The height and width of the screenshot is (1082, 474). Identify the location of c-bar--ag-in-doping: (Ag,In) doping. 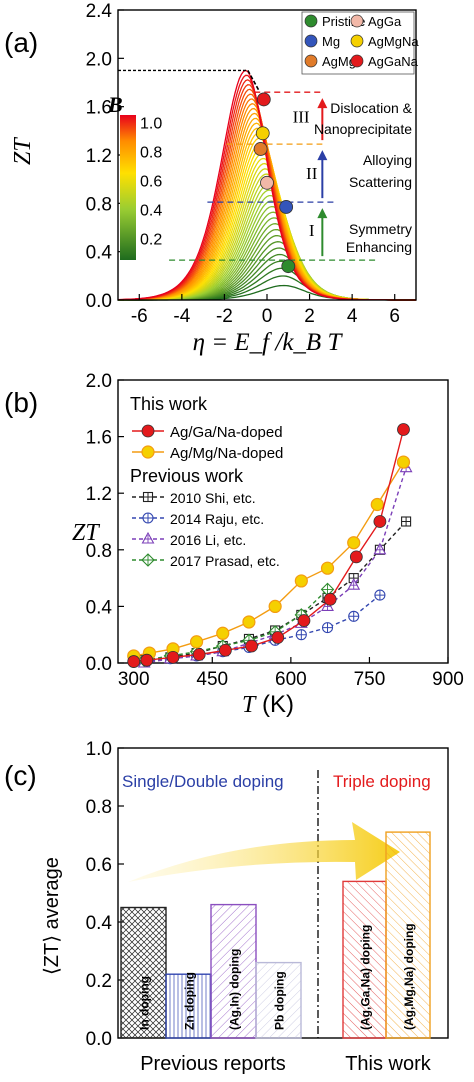
(233, 971).